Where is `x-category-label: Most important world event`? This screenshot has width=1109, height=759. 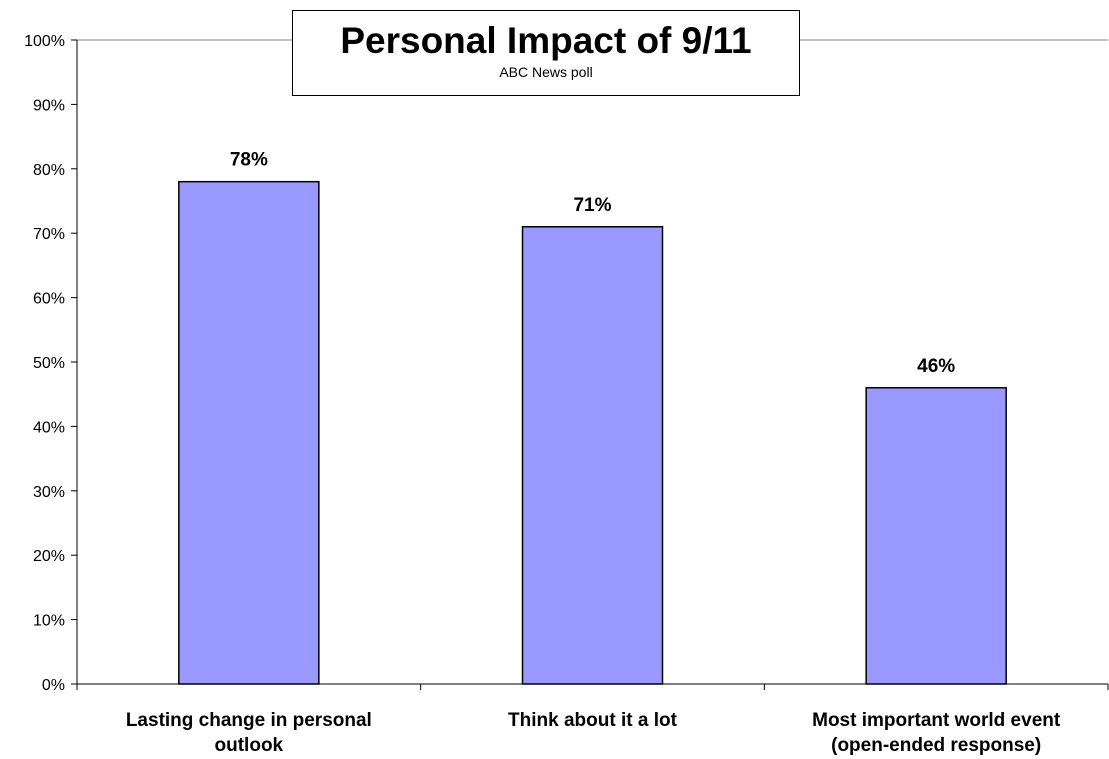
x-category-label: Most important world event is located at coordinates (936, 720).